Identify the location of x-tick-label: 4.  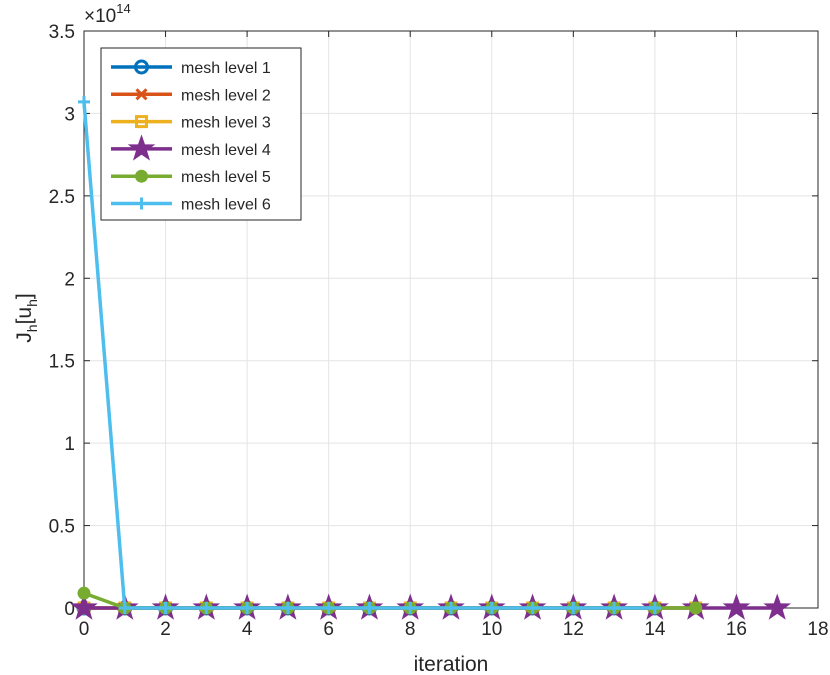
(247, 629).